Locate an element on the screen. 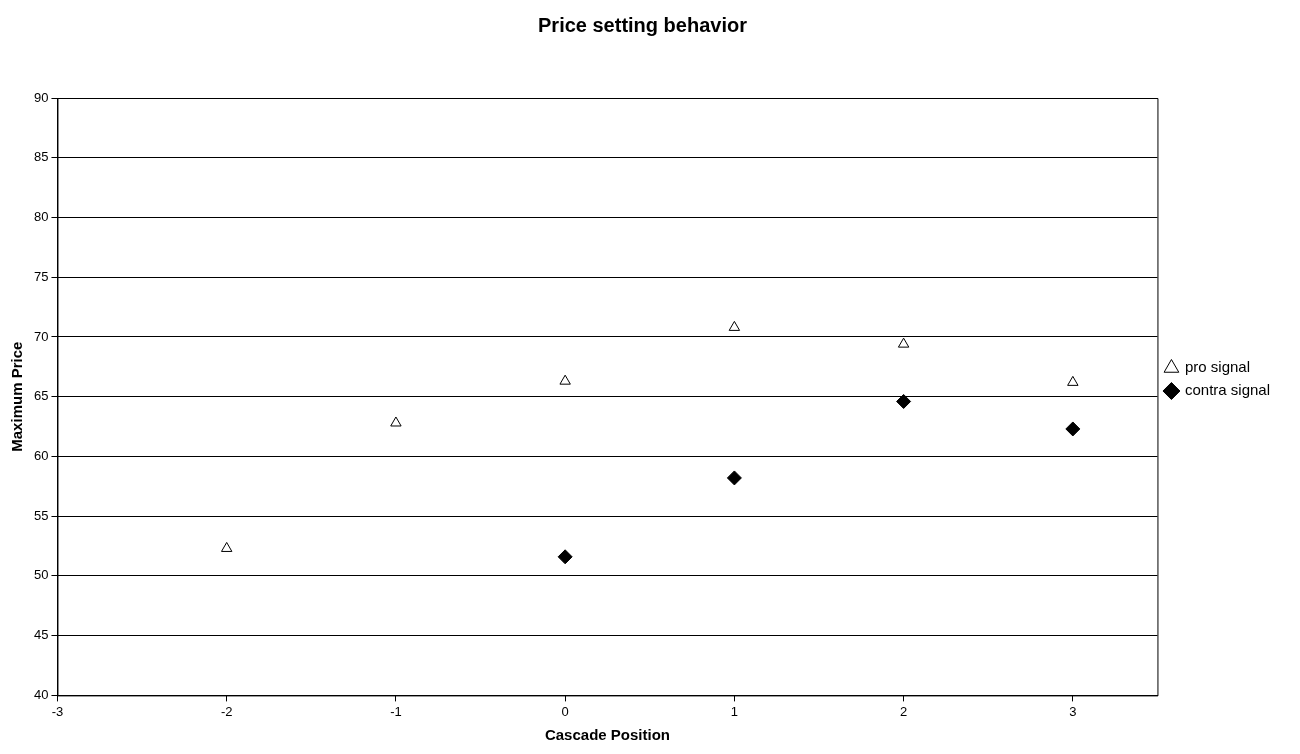  x-tick-label: 0 is located at coordinates (565, 711).